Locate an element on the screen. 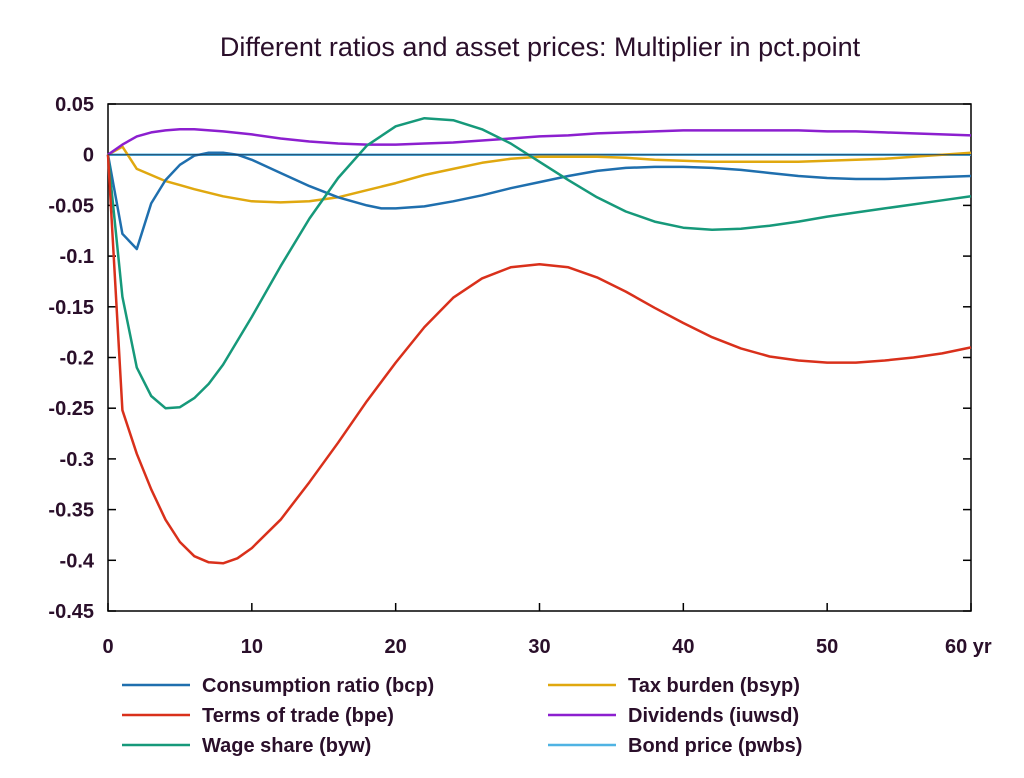  y-tick-label: -0.1 is located at coordinates (77, 257).